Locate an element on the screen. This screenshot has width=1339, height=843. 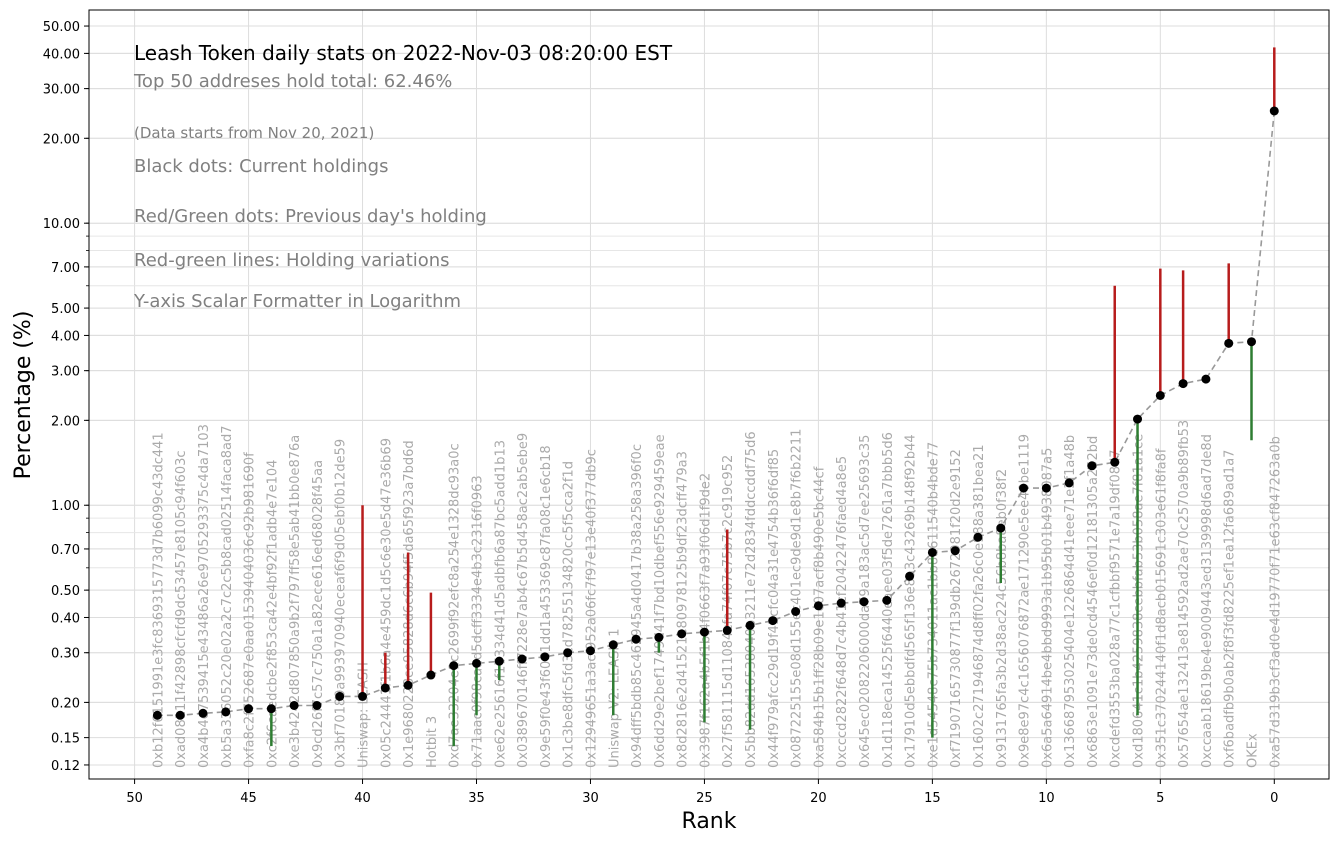
y-axis-title: Percentage (%) is located at coordinates (23, 395).